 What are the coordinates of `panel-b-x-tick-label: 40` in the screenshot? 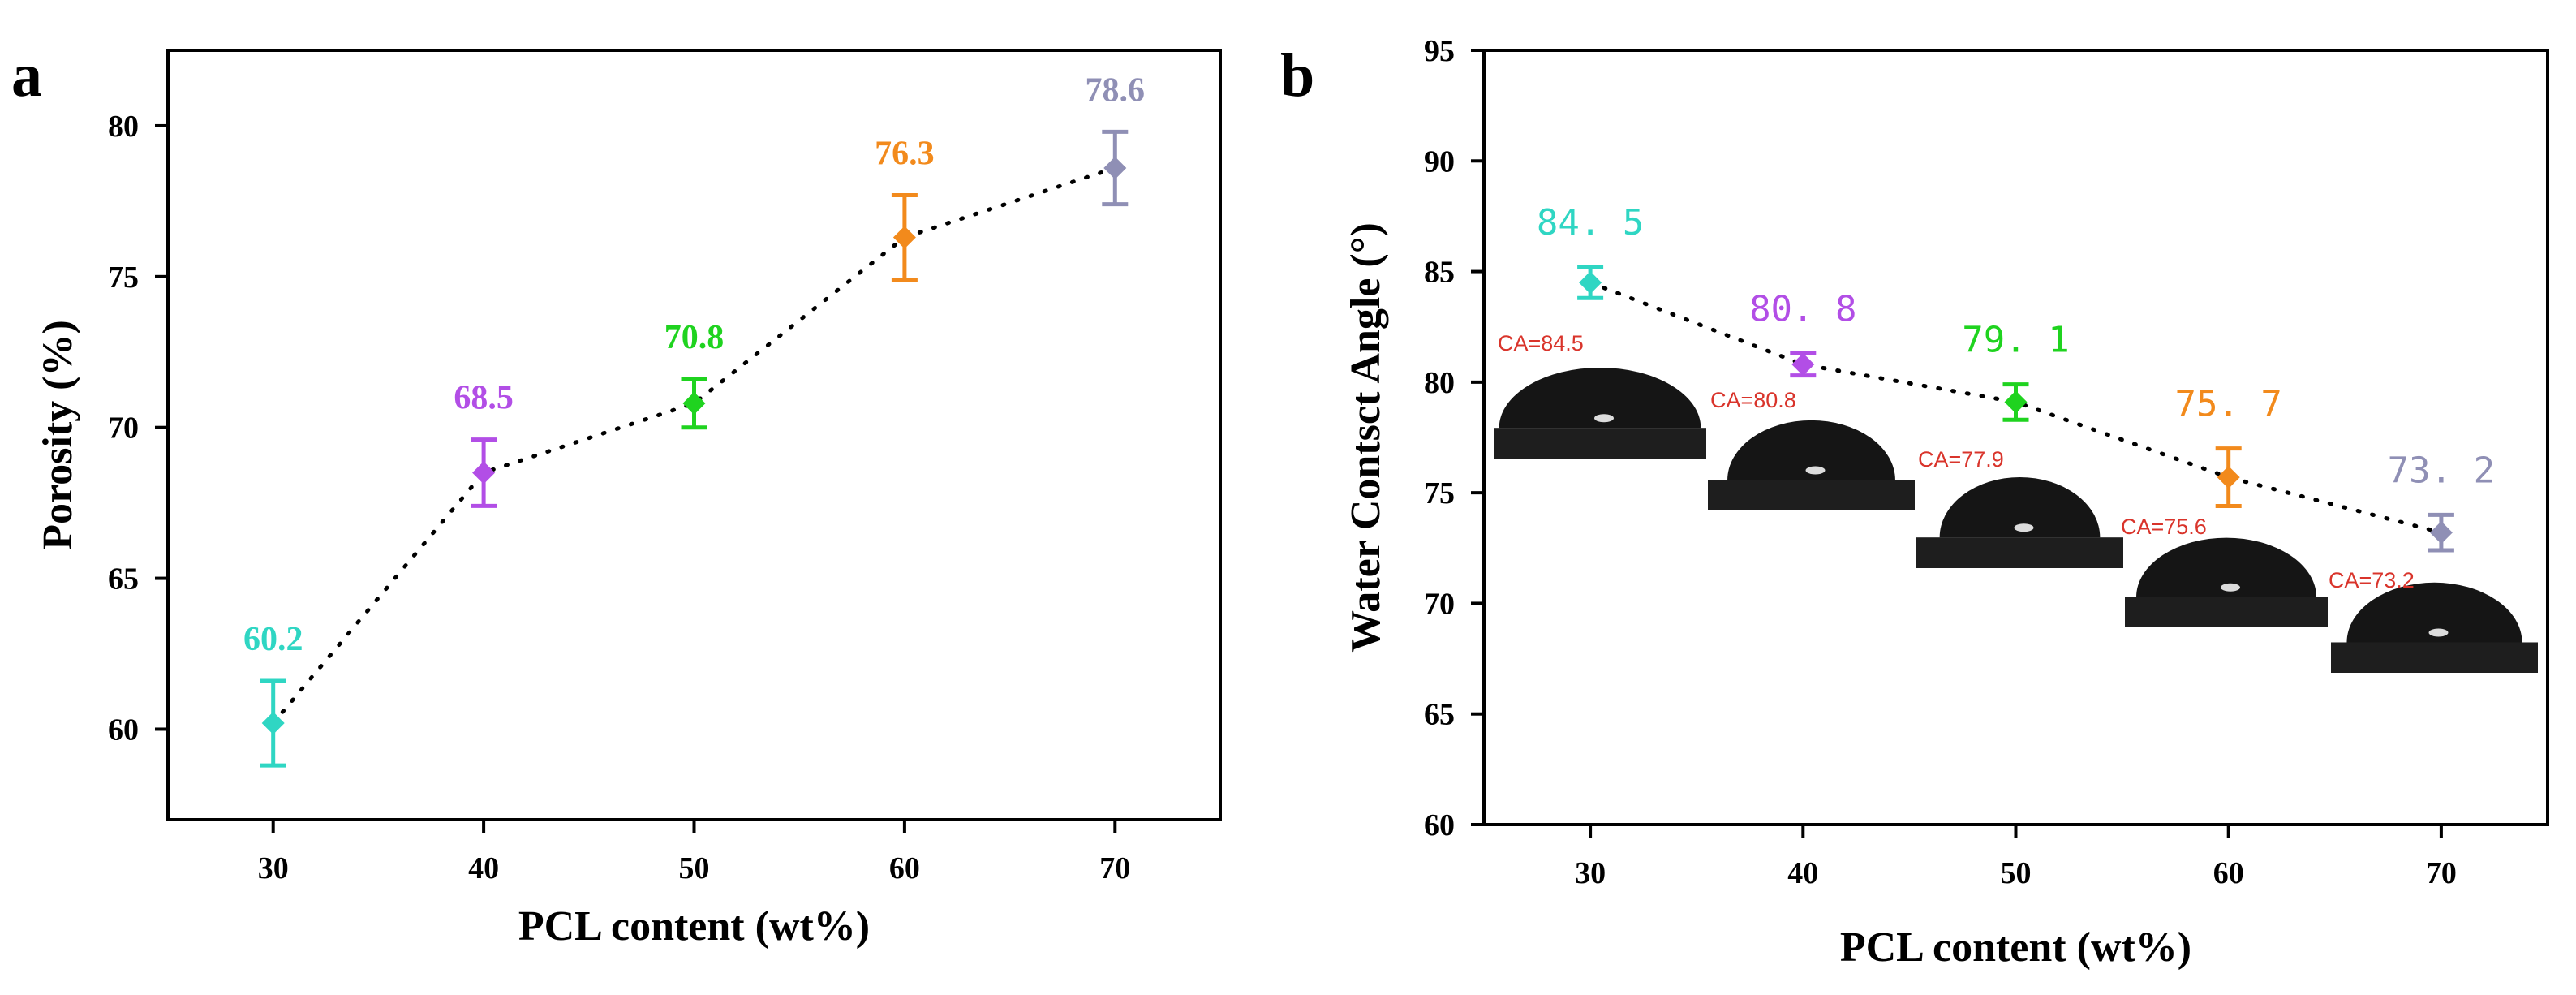 It's located at (1802, 873).